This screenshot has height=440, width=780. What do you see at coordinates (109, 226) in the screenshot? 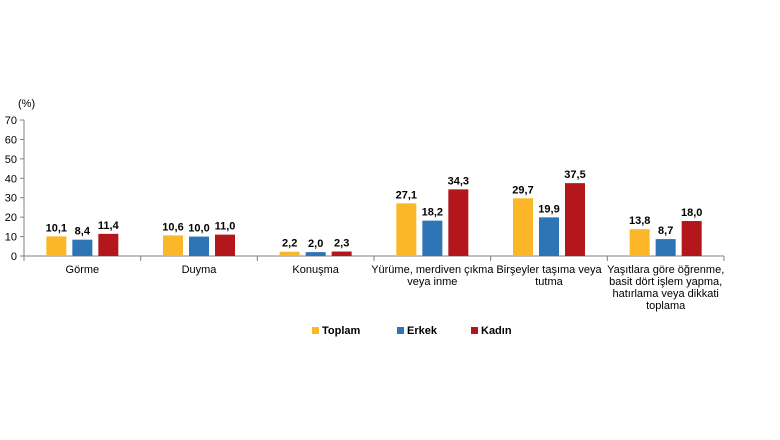
I see `data-label: 11,4` at bounding box center [109, 226].